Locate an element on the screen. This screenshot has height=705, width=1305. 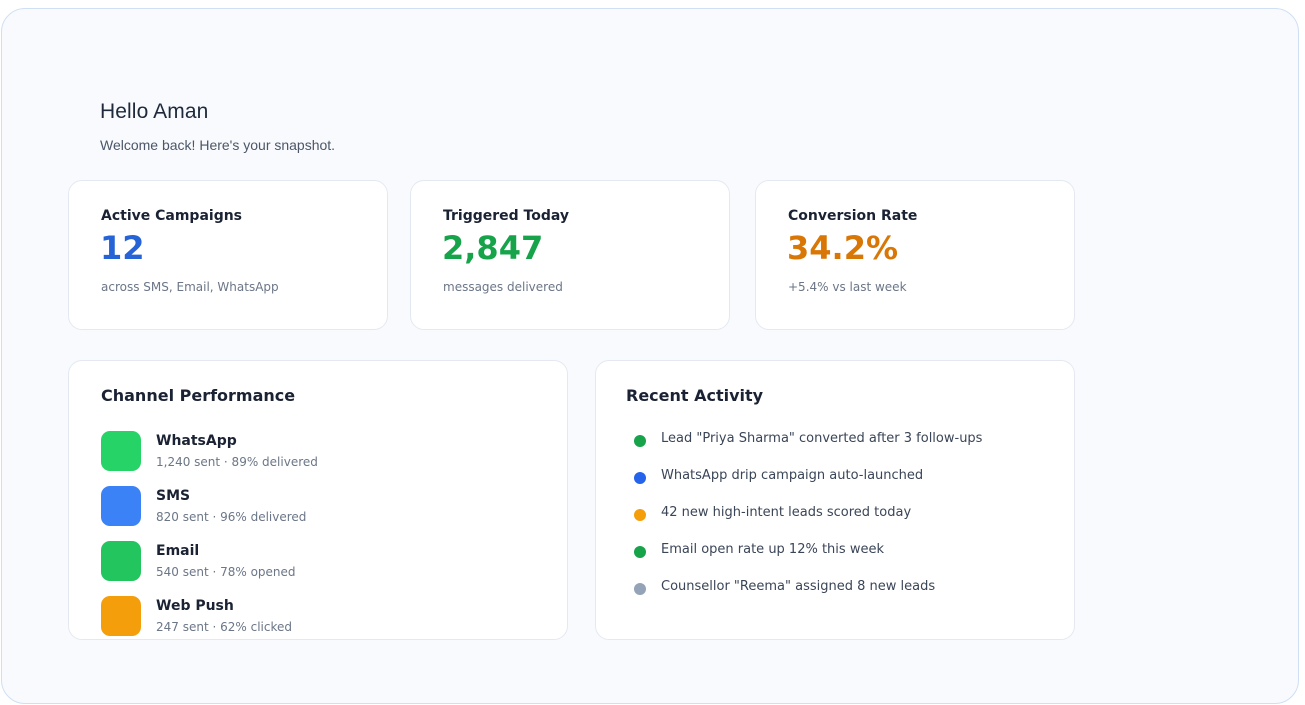
stat-label: Triggered Today is located at coordinates (506, 216).